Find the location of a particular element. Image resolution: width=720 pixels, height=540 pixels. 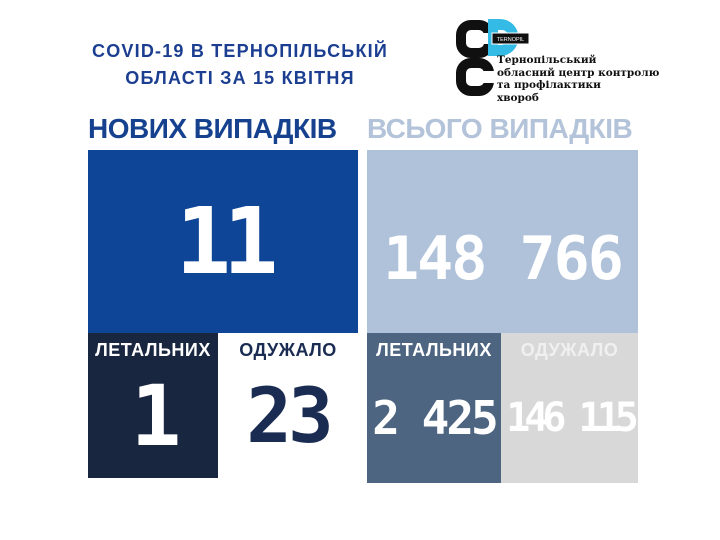

total-deaths-value: 2 425 is located at coordinates (435, 418).